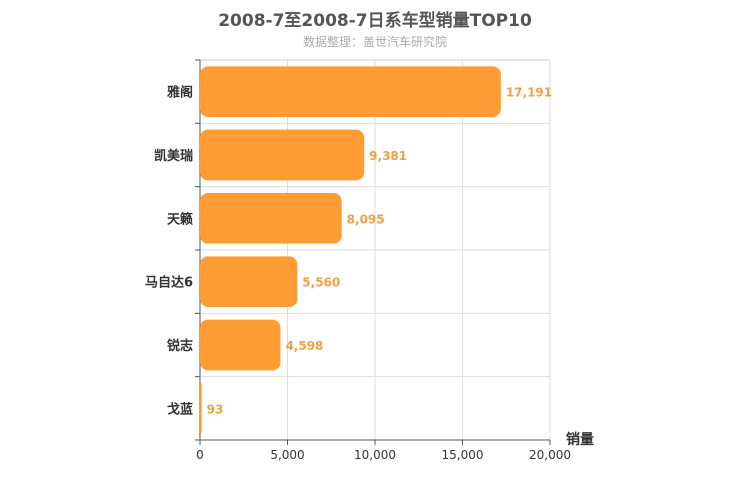 Image resolution: width=750 pixels, height=500 pixels. Describe the element at coordinates (173, 156) in the screenshot. I see `category-label: 凯美瑞` at that location.